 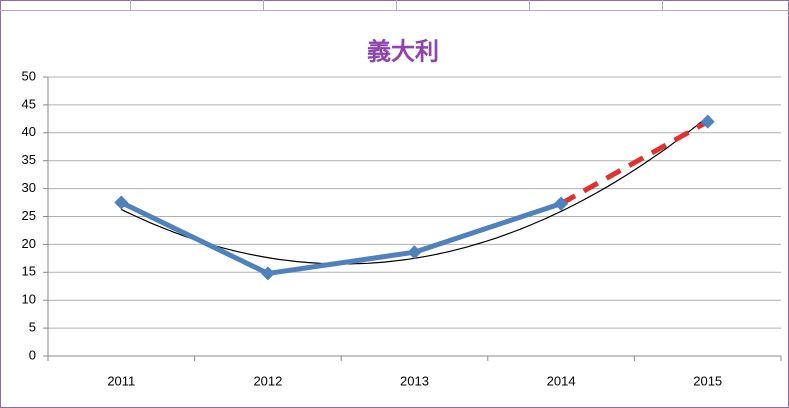 I want to click on x-tick-label: 2014, so click(x=561, y=380).